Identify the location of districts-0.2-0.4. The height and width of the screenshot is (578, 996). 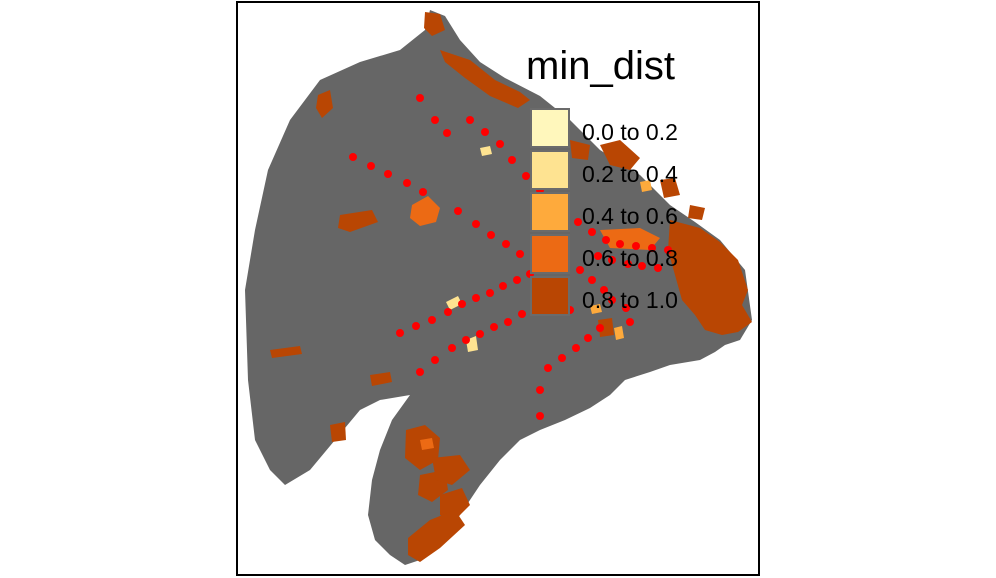
(469, 249).